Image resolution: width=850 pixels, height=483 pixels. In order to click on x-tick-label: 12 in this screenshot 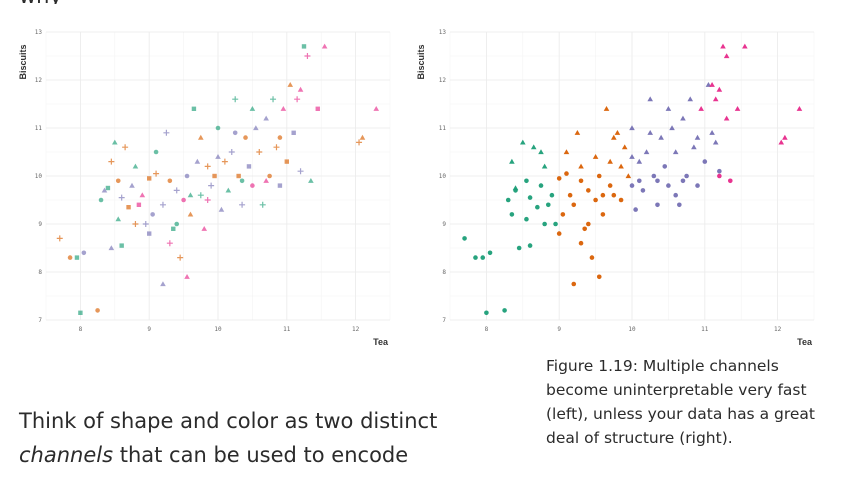, I will do `click(778, 329)`.